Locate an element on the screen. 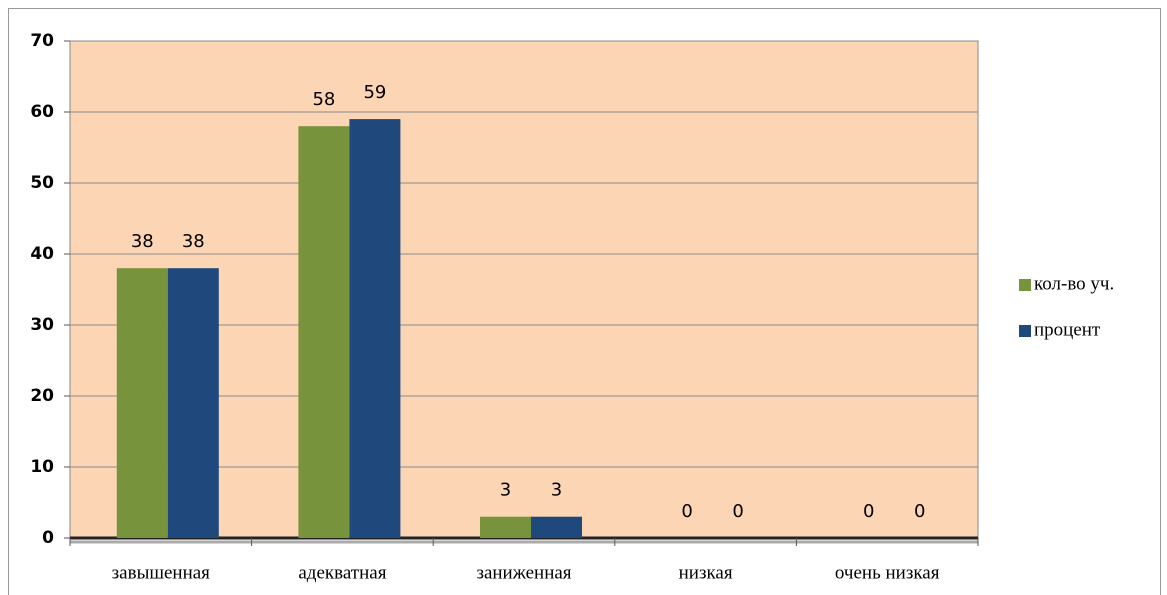 The height and width of the screenshot is (595, 1167). x-tick-label: адекватная is located at coordinates (342, 572).